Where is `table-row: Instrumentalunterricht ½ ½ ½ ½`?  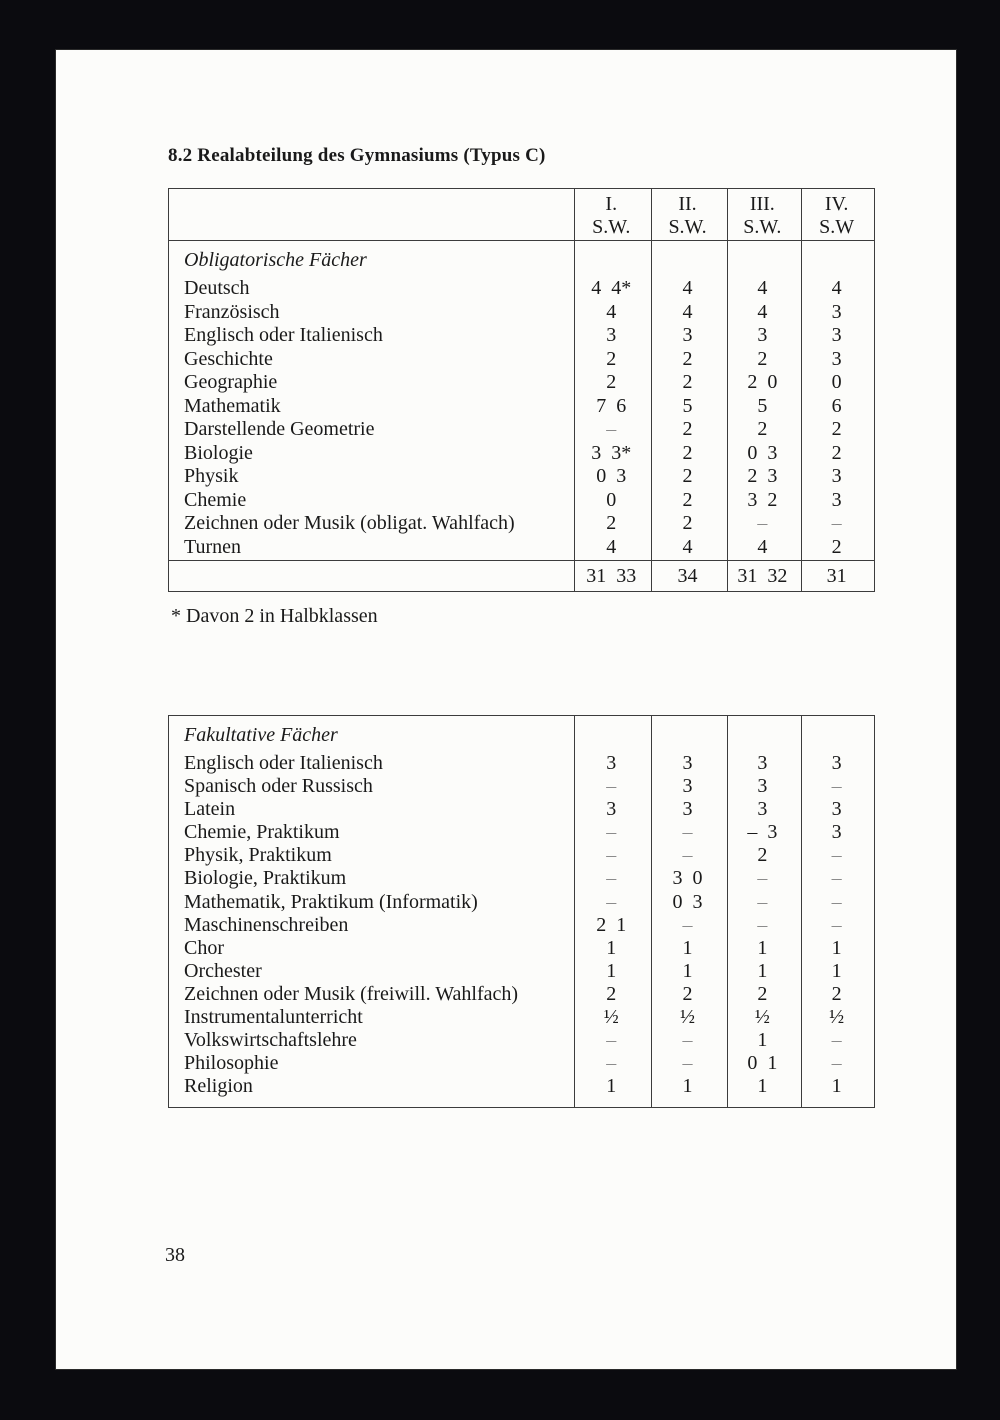 table-row: Instrumentalunterricht ½ ½ ½ ½ is located at coordinates (521, 1017).